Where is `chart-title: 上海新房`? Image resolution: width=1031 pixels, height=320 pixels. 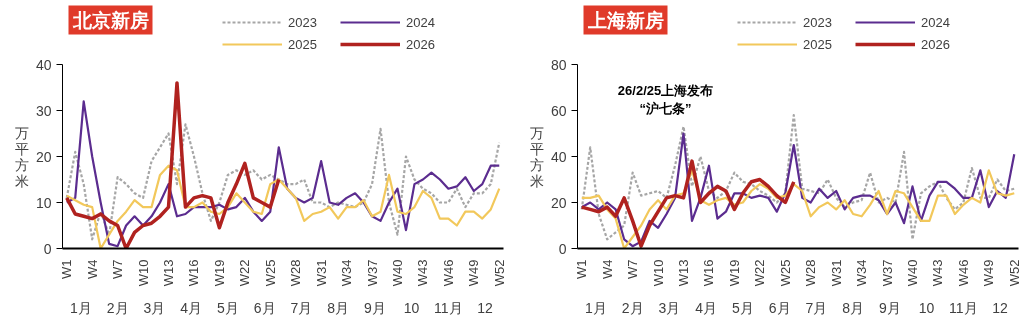
chart-title: 上海新房 is located at coordinates (625, 20).